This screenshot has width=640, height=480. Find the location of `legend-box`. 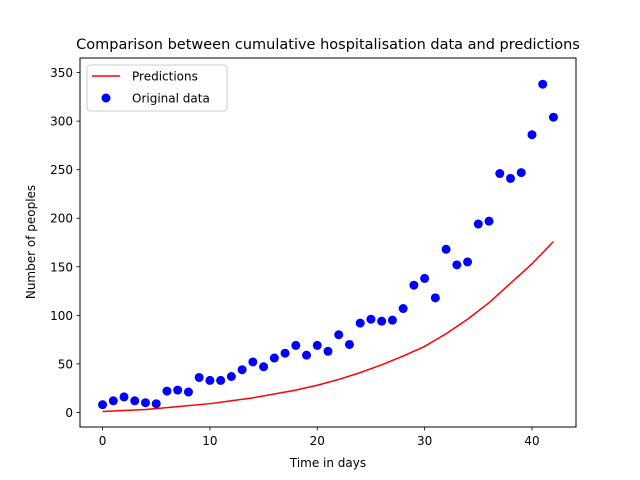

legend-box is located at coordinates (157, 88).